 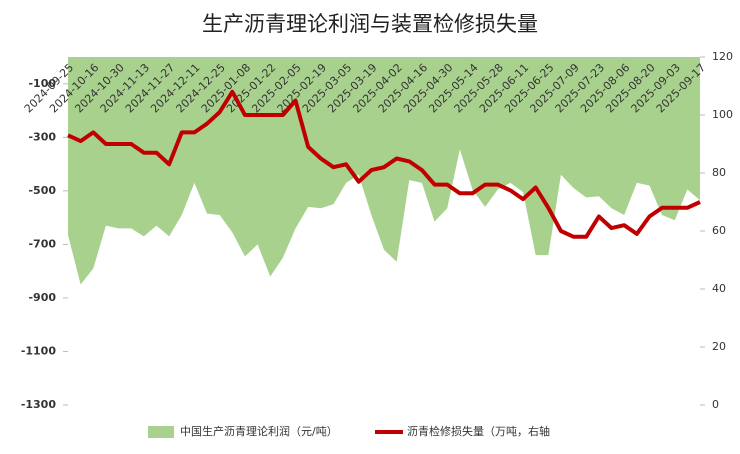 I want to click on chart-title: 生产沥青理论利润与装置检修损失量, so click(x=370, y=24).